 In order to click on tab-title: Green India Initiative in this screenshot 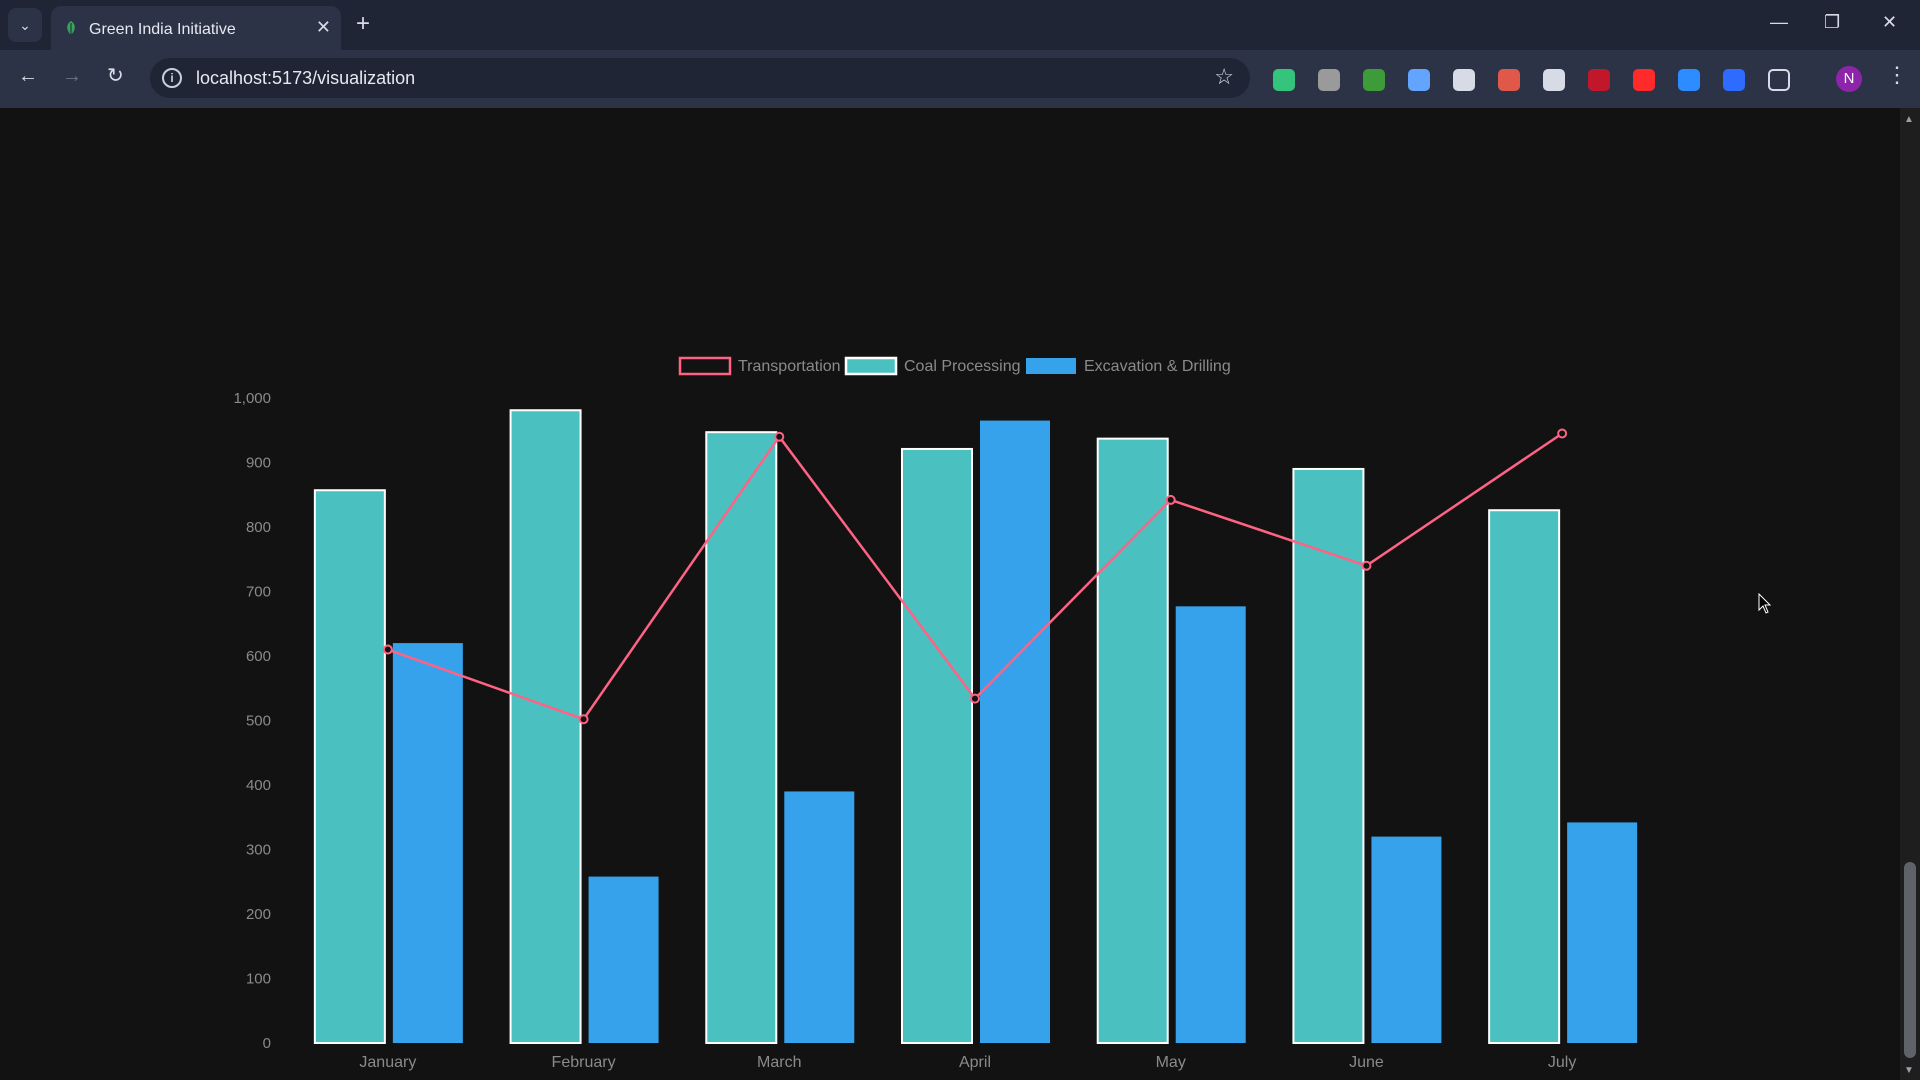, I will do `click(162, 29)`.